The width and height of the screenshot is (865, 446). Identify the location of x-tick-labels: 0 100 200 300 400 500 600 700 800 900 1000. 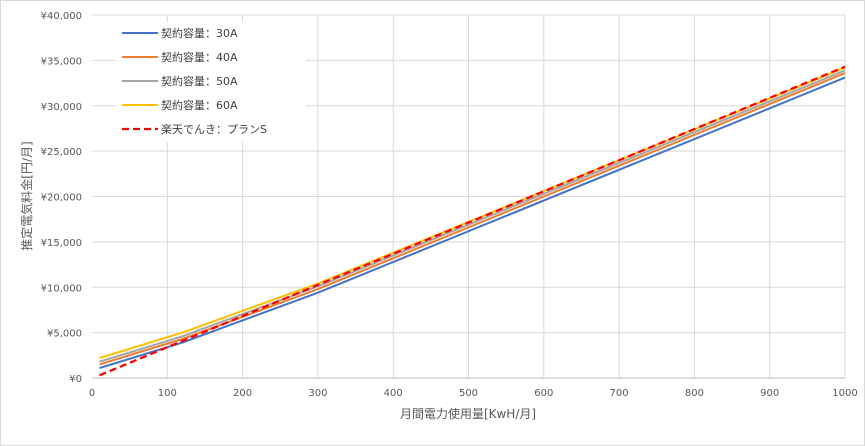
(473, 393).